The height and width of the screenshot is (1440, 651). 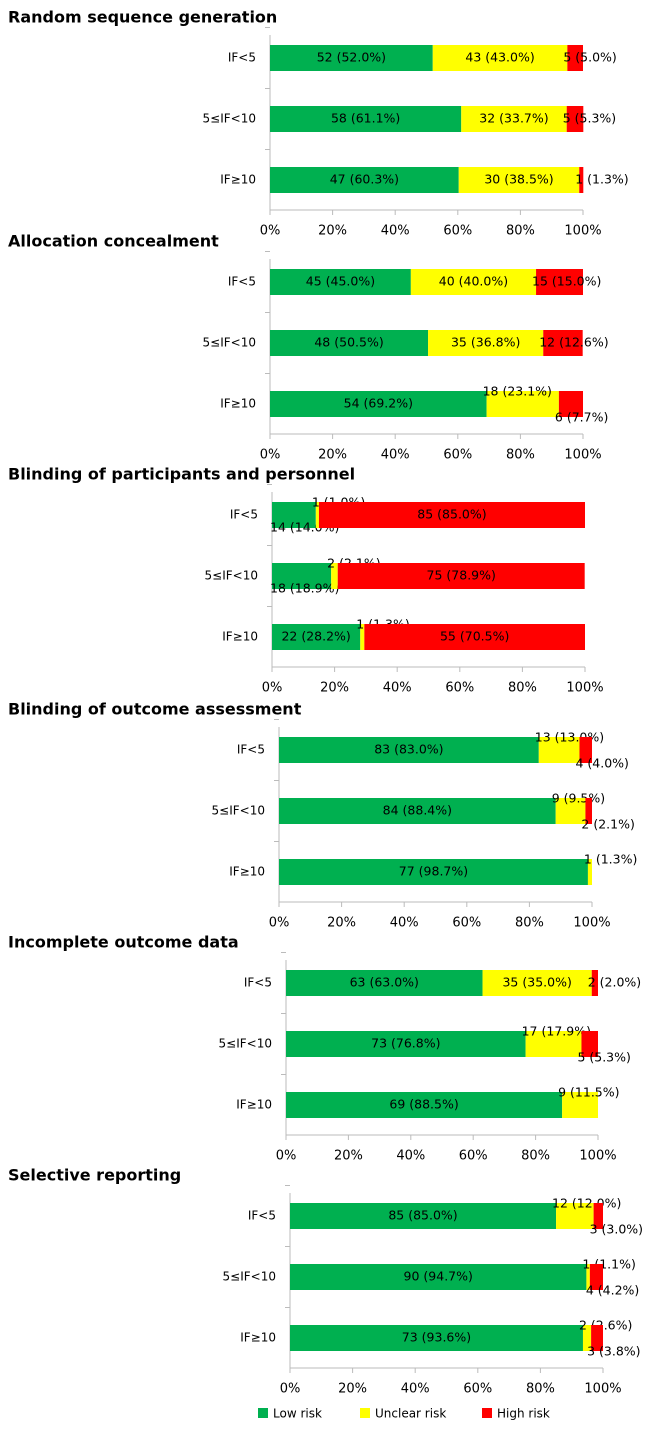 I want to click on value-label: 47 (60.3%), so click(x=364, y=179).